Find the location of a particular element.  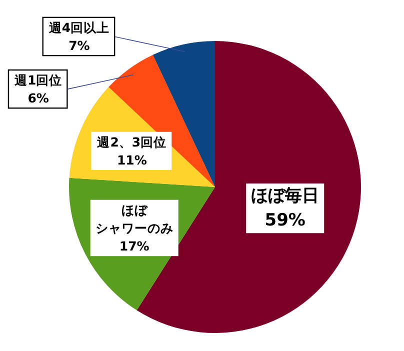

data-label: 11% is located at coordinates (132, 160).